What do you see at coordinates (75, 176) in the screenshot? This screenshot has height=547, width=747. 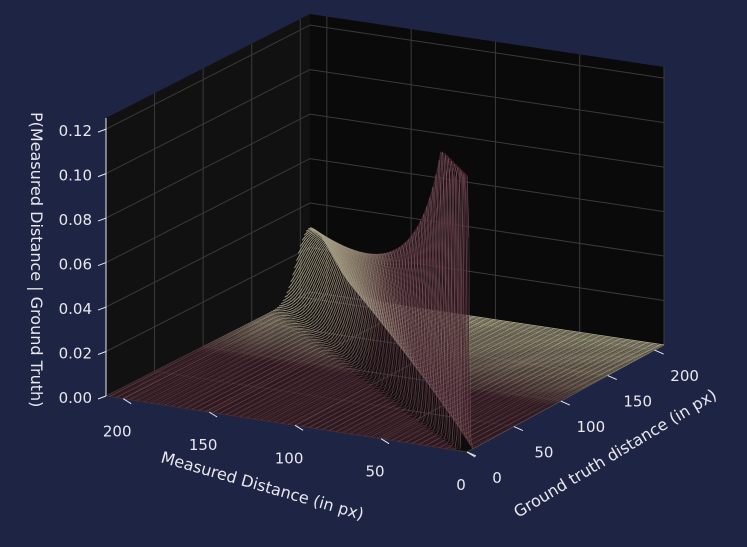 I see `z-tick-label: 0.10` at bounding box center [75, 176].